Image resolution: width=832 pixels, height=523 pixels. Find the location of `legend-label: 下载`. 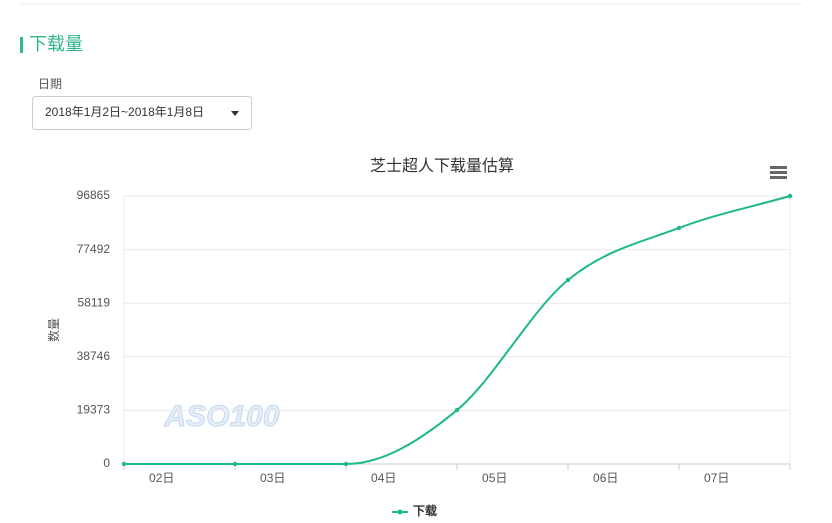

legend-label: 下载 is located at coordinates (425, 510).